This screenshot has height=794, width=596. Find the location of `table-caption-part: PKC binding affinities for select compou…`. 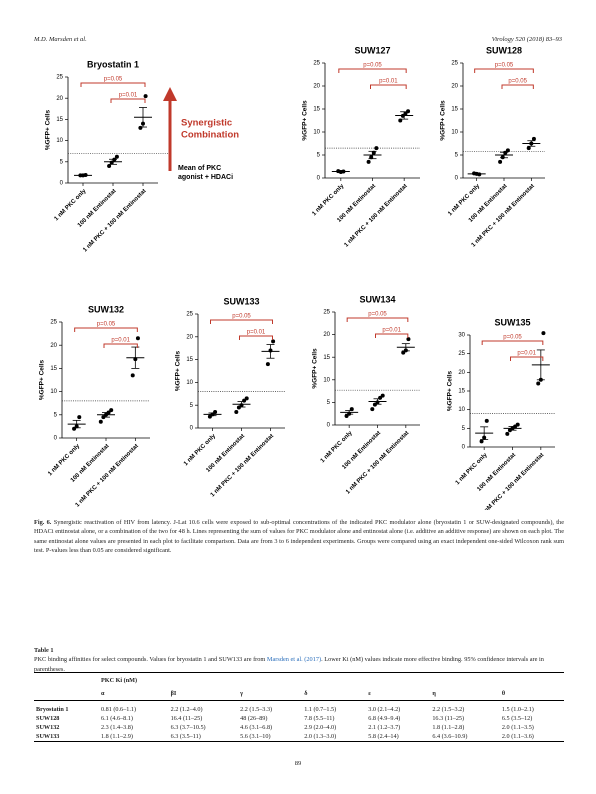

table-caption-part: PKC binding affinities for select compou… is located at coordinates (150, 660).